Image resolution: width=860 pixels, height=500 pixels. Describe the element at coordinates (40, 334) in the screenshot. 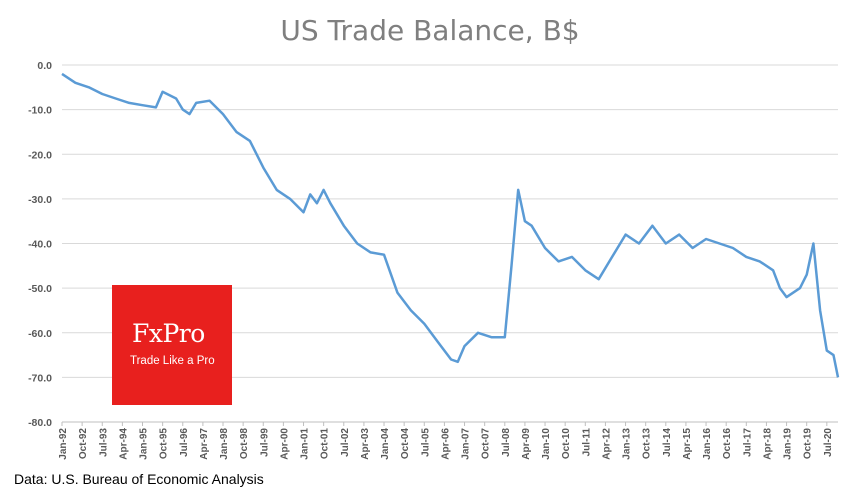

I see `y-tick-label: -60.0` at that location.